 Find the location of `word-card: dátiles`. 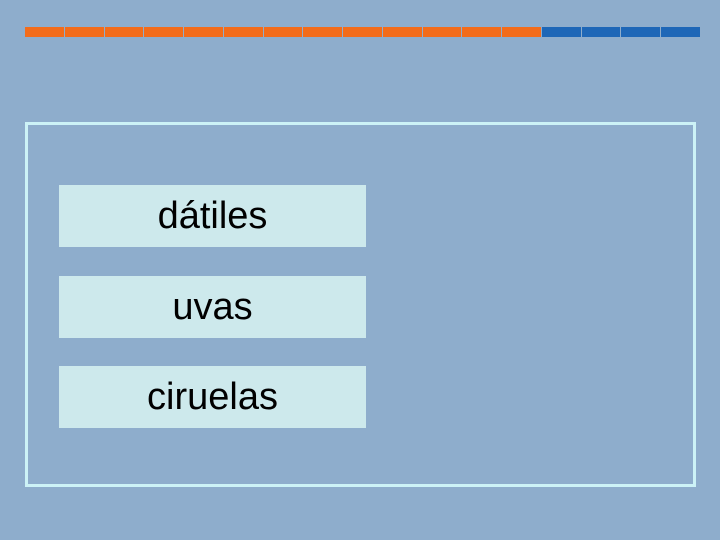

word-card: dátiles is located at coordinates (212, 216).